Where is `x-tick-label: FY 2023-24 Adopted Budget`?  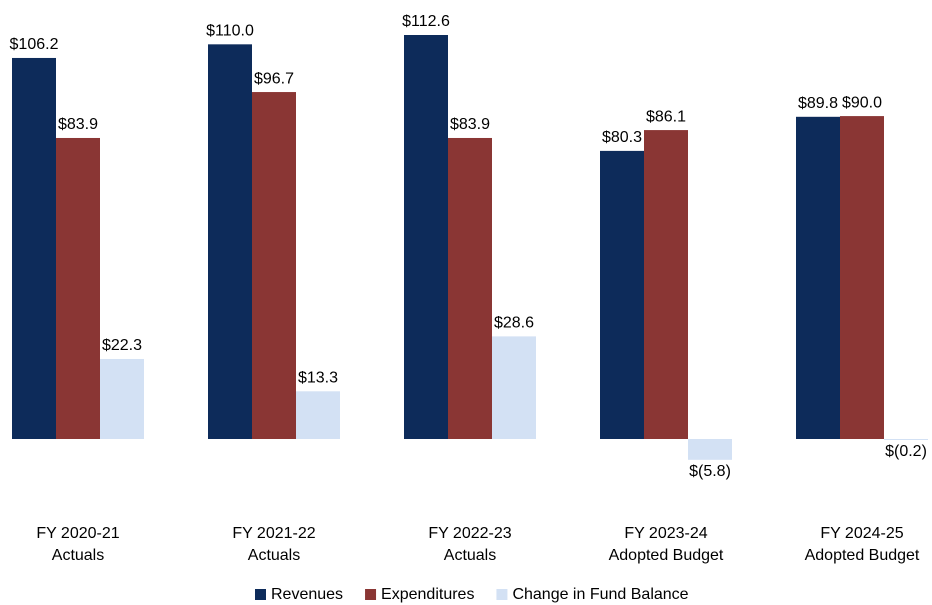
x-tick-label: FY 2023-24 Adopted Budget is located at coordinates (666, 544).